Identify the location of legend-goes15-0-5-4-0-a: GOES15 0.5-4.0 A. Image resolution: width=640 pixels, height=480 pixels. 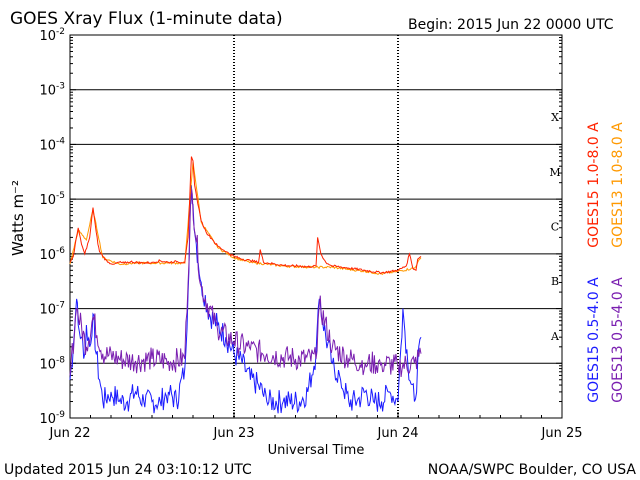
(594, 340).